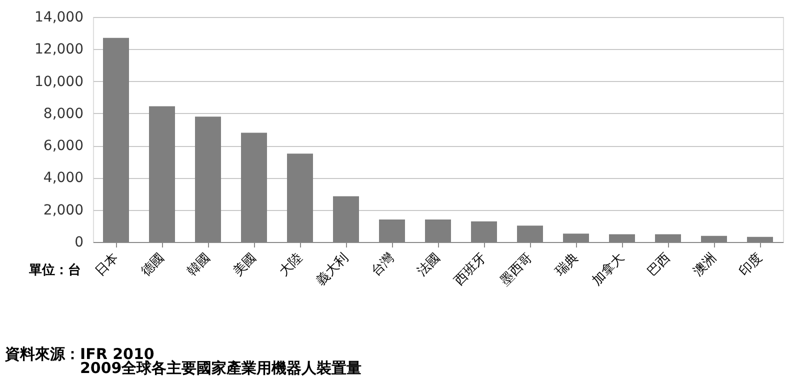 Image resolution: width=800 pixels, height=383 pixels. What do you see at coordinates (470, 269) in the screenshot?
I see `x-tick-label: 西班牙` at bounding box center [470, 269].